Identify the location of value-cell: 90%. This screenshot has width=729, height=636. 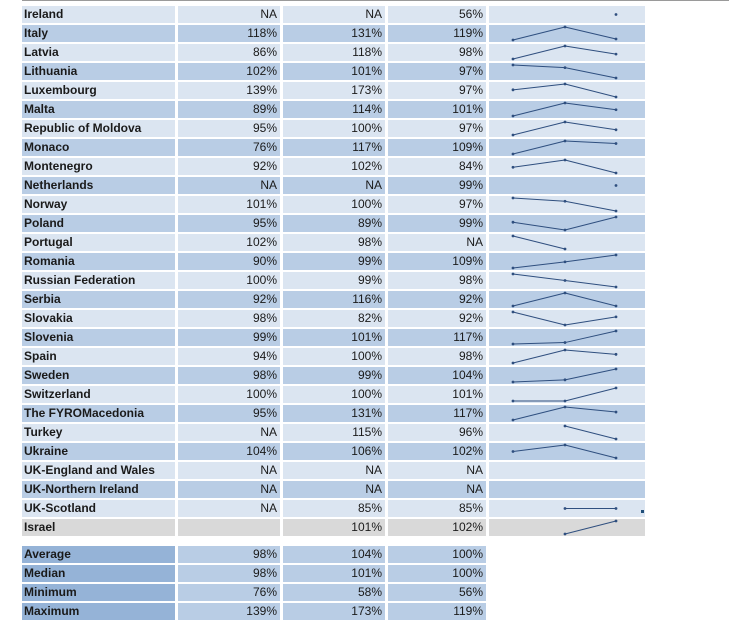
(229, 261).